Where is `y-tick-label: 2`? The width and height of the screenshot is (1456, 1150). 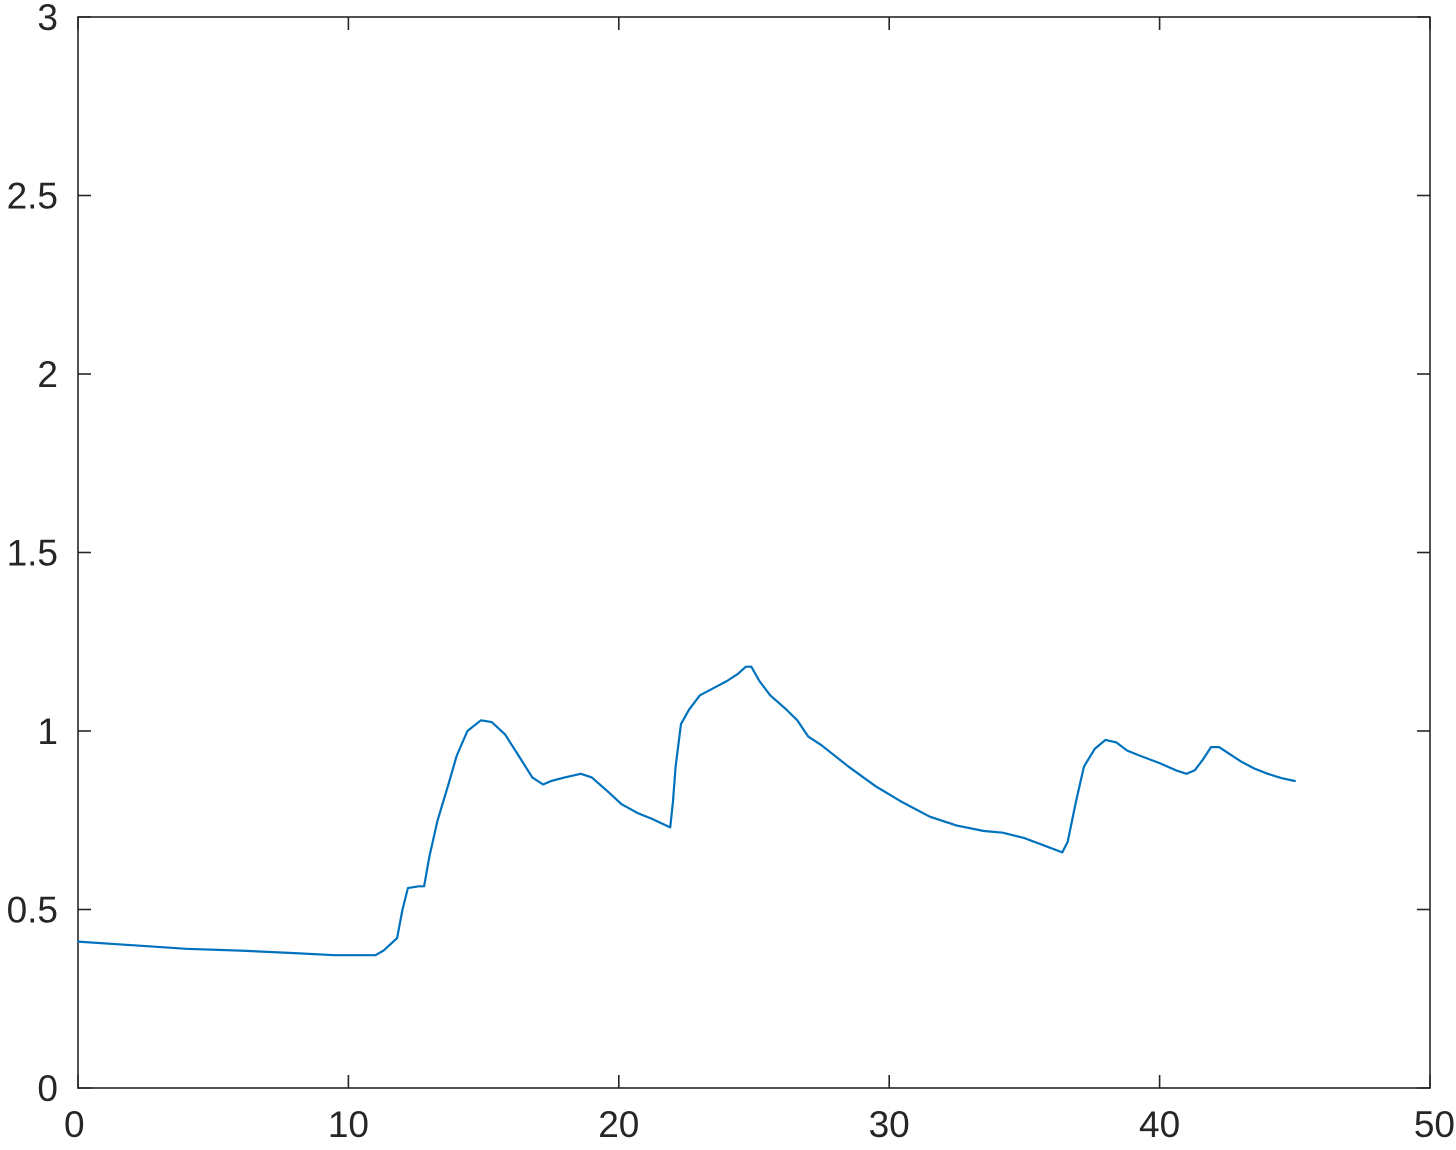 y-tick-label: 2 is located at coordinates (47, 374).